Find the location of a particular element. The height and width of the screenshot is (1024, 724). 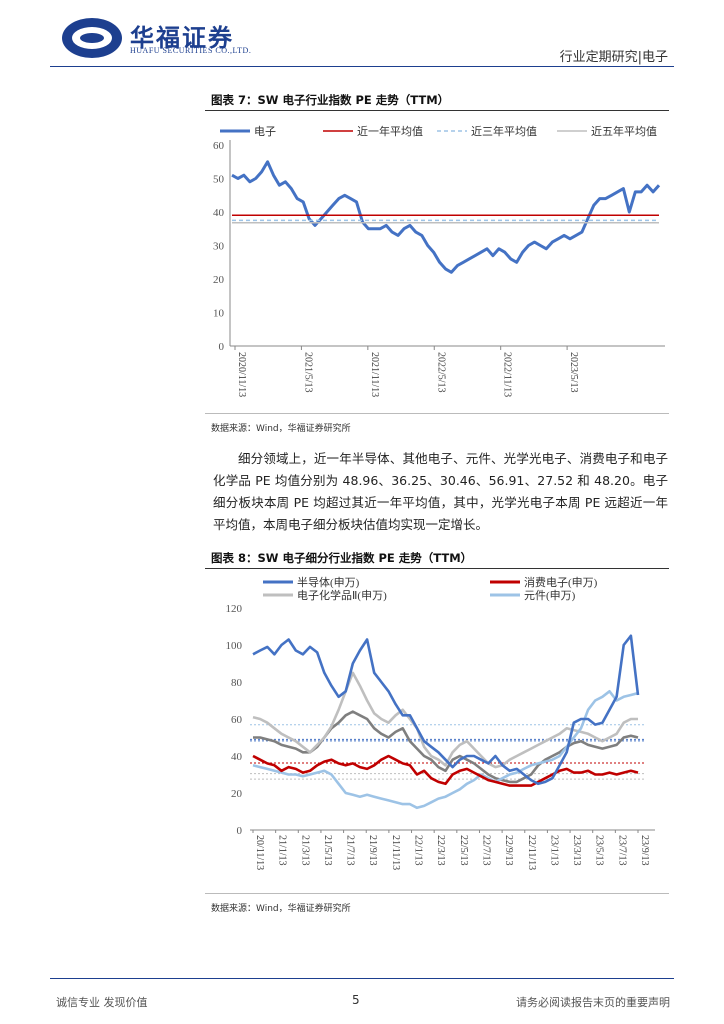

y-tick-label: 100 is located at coordinates (234, 646).